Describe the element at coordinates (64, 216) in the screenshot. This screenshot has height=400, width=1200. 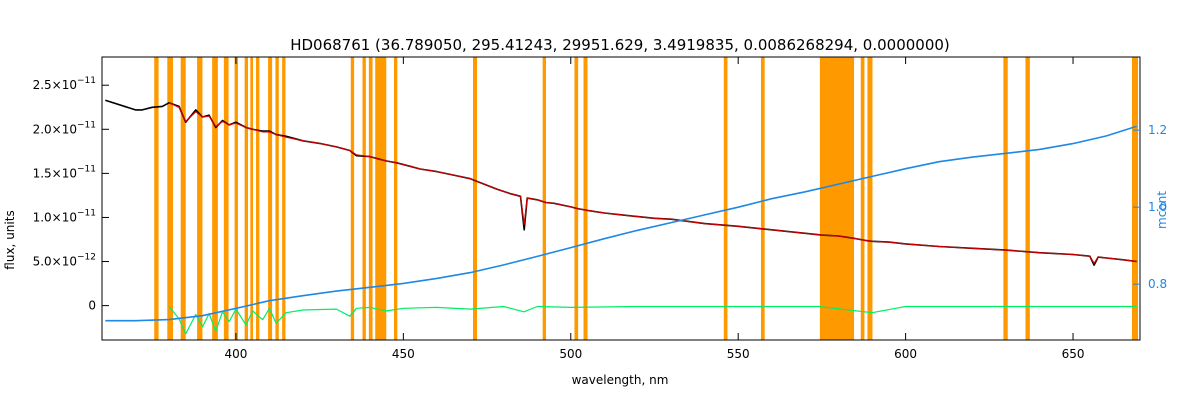
I see `y-tick-label: 1.0×10⁻¹¹` at that location.